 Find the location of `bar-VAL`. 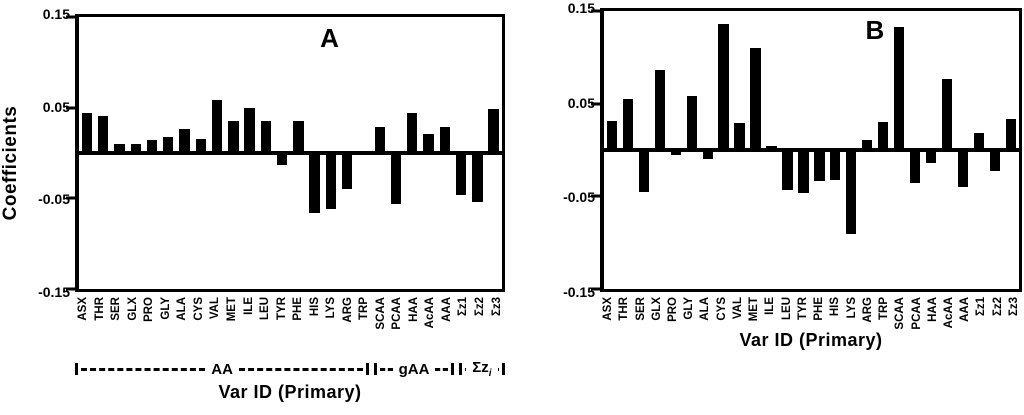

bar-VAL is located at coordinates (739, 136).